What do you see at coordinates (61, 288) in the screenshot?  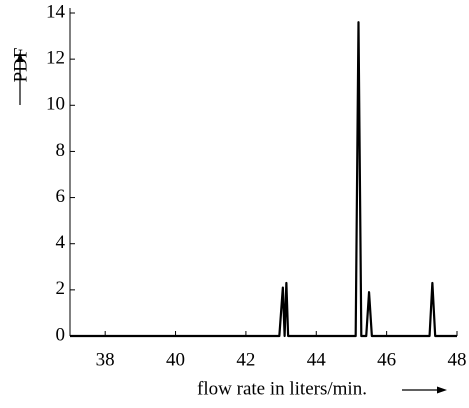 I see `y-tick-label: 2` at bounding box center [61, 288].